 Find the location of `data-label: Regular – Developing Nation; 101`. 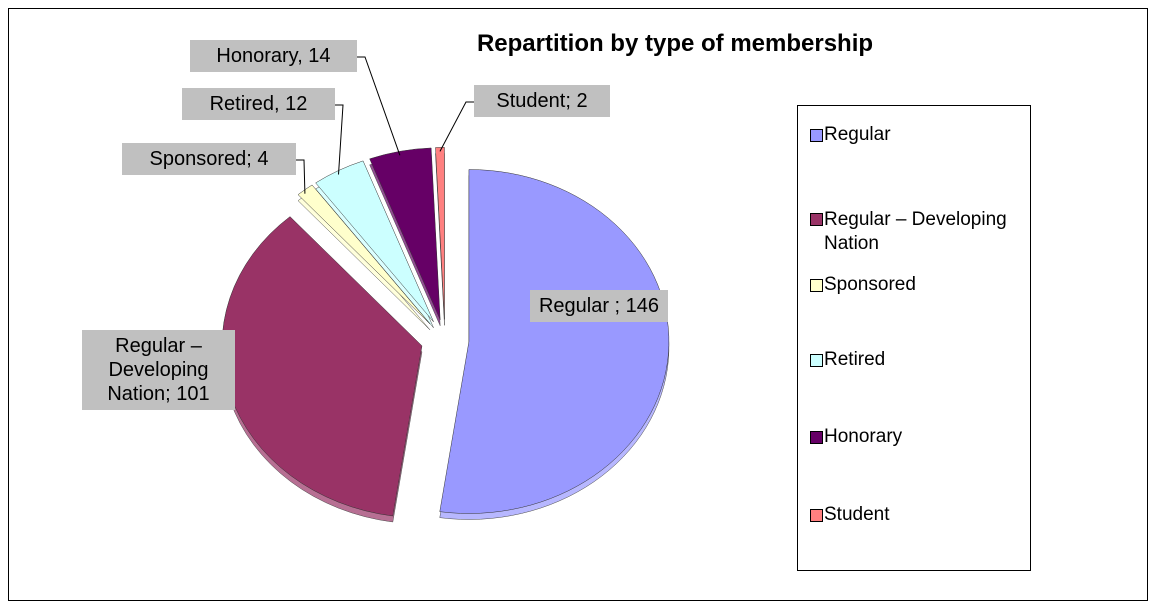

data-label: Regular – Developing Nation; 101 is located at coordinates (158, 370).